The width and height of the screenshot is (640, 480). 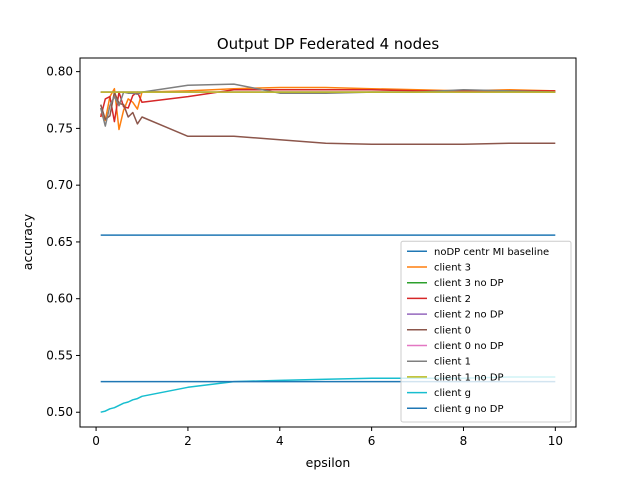 I want to click on legend-entry-nodp-centr-mi-baseline: noDP centr MI baseline, so click(x=491, y=252).